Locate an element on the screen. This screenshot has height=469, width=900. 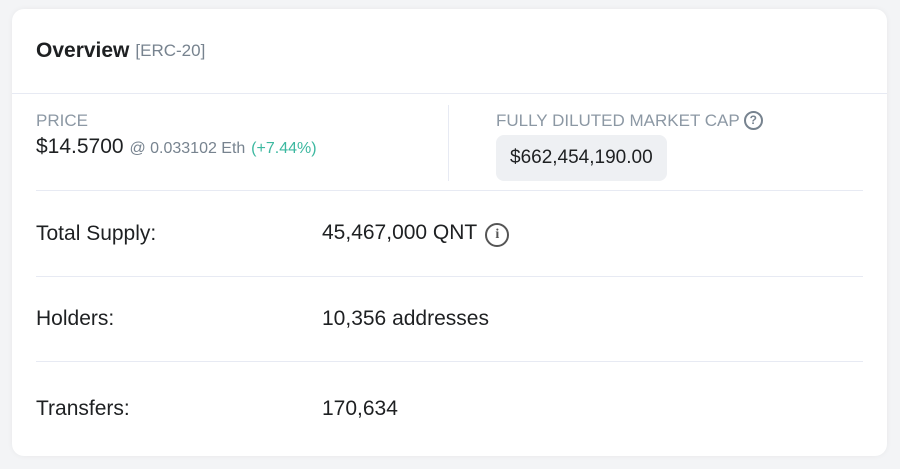
token-standard: [ERC-20] is located at coordinates (170, 50).